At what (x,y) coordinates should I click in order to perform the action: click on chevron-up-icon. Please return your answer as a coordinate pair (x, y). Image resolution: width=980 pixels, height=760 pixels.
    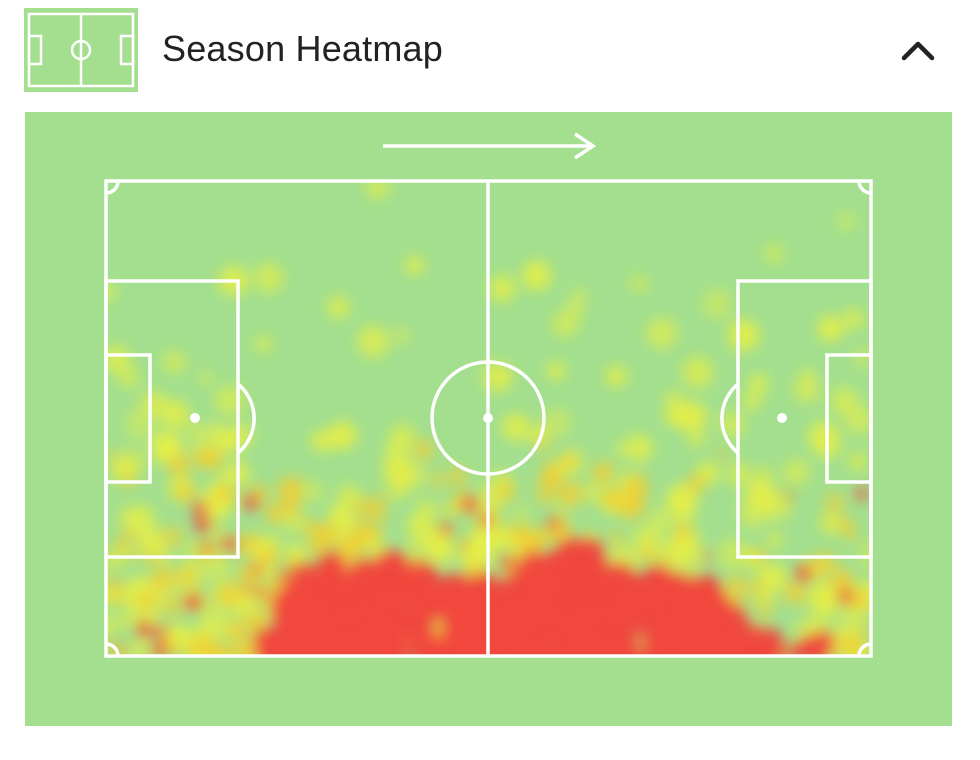
    Looking at the image, I should click on (918, 51).